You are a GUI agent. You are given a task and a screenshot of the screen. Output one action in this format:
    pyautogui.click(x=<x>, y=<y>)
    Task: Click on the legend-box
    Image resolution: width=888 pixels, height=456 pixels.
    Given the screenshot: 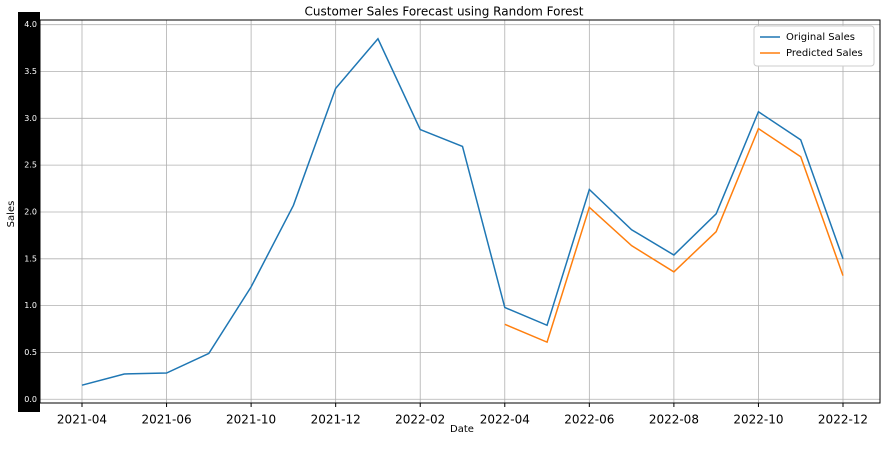 What is the action you would take?
    pyautogui.click(x=814, y=46)
    